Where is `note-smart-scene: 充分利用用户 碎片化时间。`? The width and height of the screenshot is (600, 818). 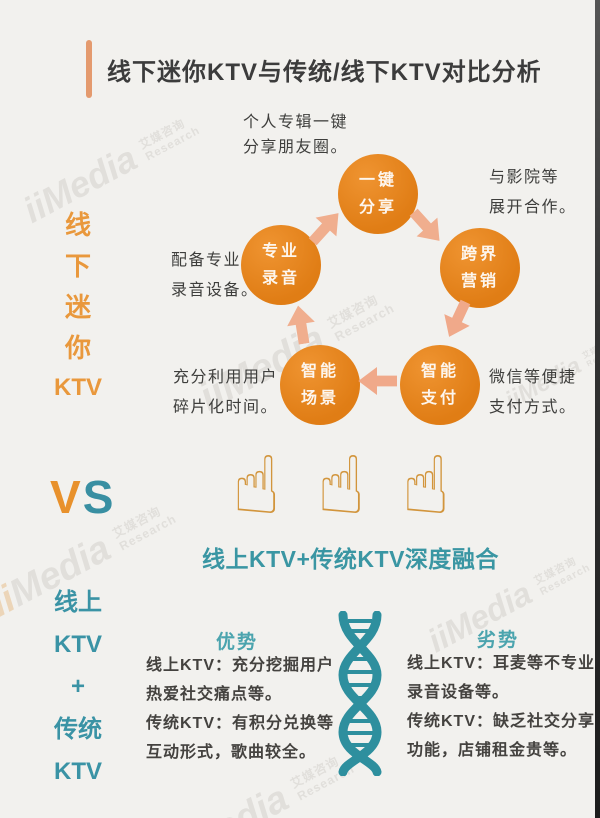 note-smart-scene: 充分利用用户 碎片化时间。 is located at coordinates (226, 392).